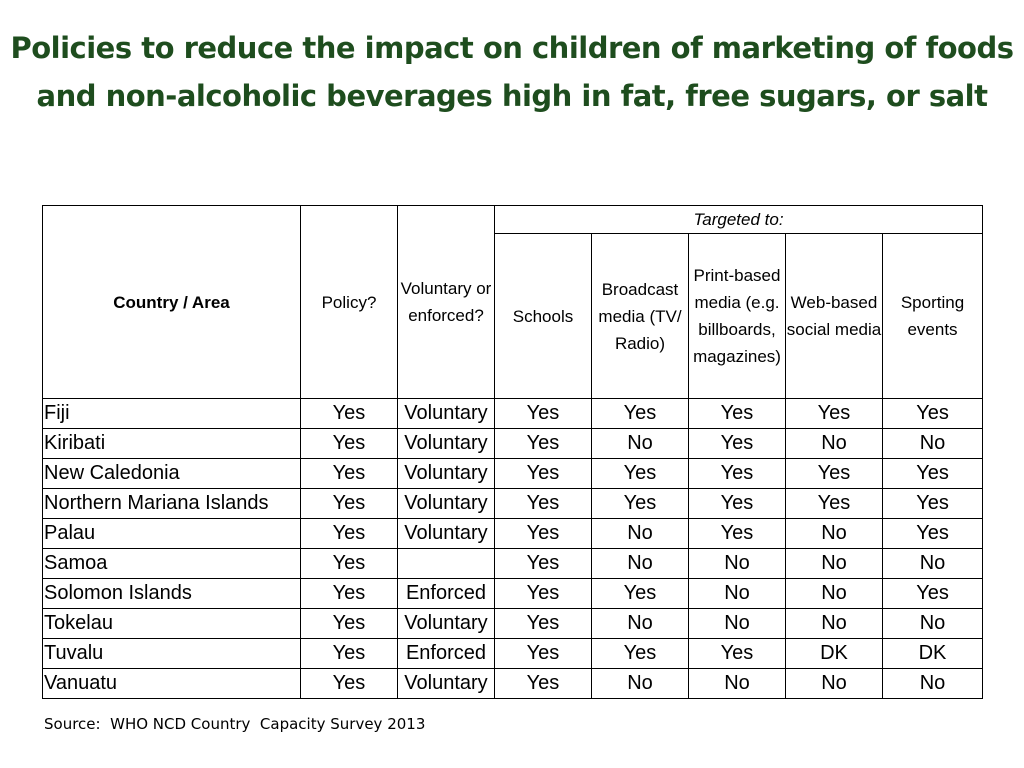 The height and width of the screenshot is (768, 1024). Describe the element at coordinates (171, 302) in the screenshot. I see `header-country: Country / Area` at that location.